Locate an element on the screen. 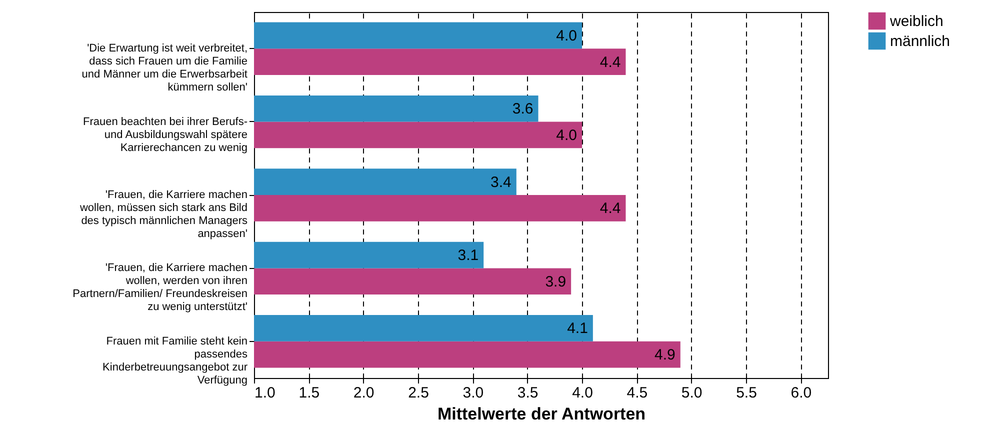 The height and width of the screenshot is (436, 987). legend-label: männlich is located at coordinates (920, 41).